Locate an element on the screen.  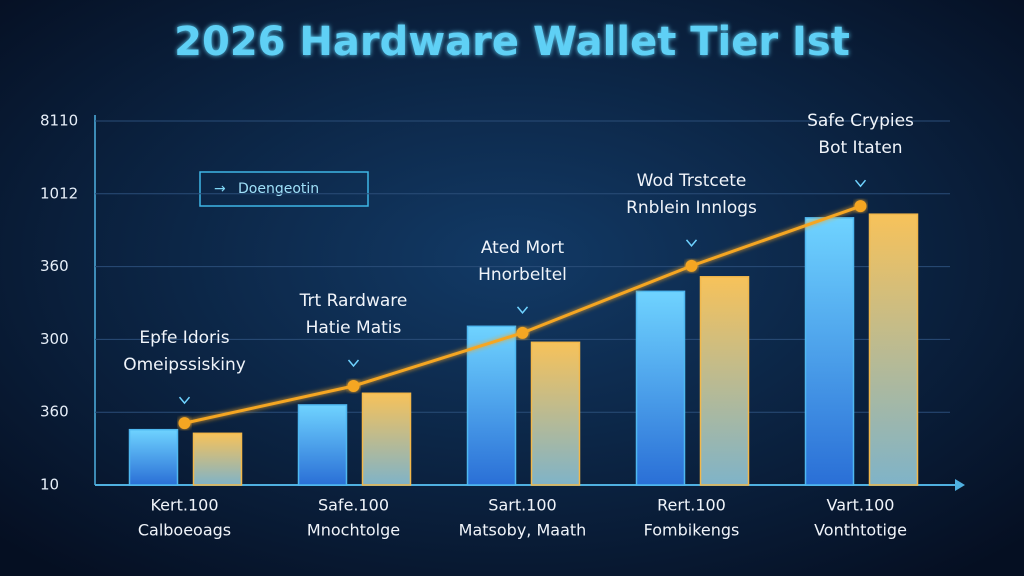
annotation: Rnblein Innlogs is located at coordinates (691, 208).